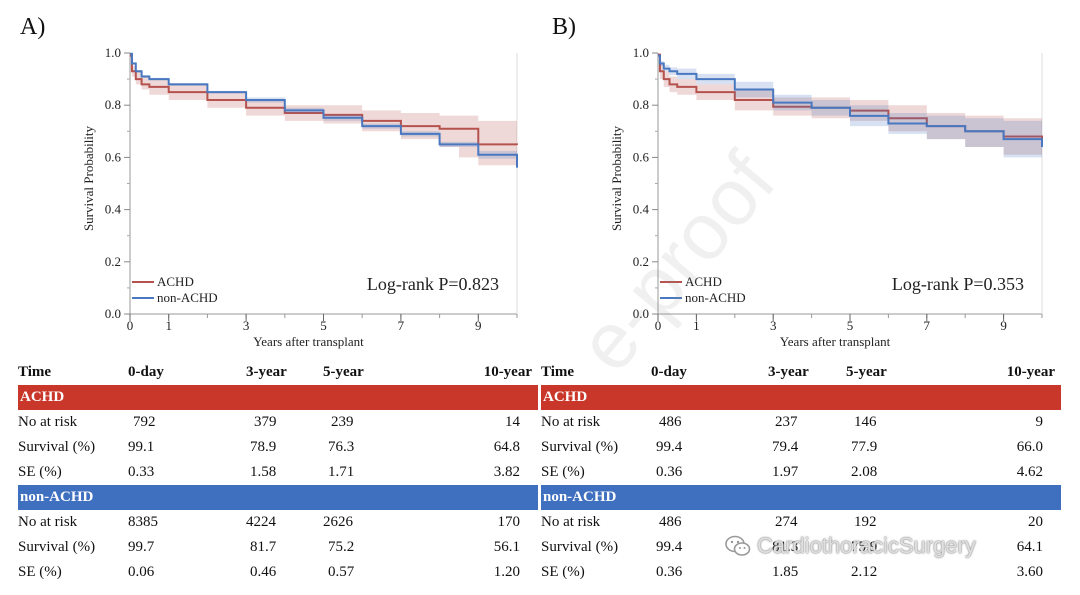 This screenshot has height=595, width=1080. I want to click on table-cell: 99.1, so click(141, 447).